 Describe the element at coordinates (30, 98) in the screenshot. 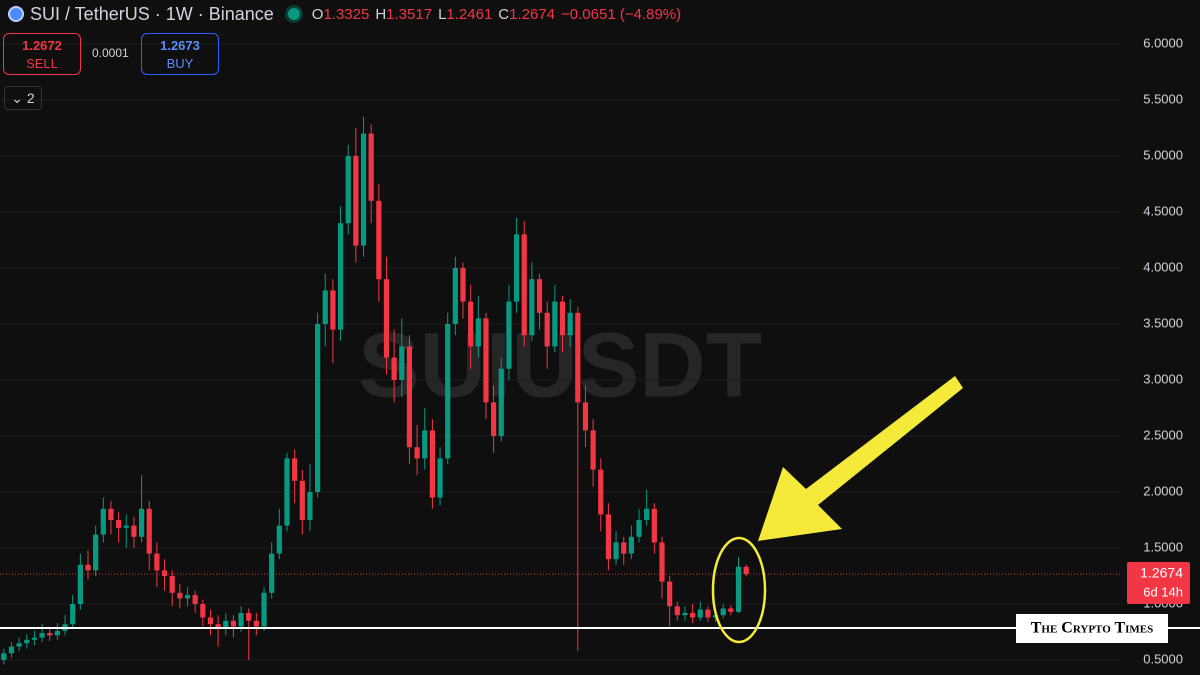

I see `indicator-count: 2` at that location.